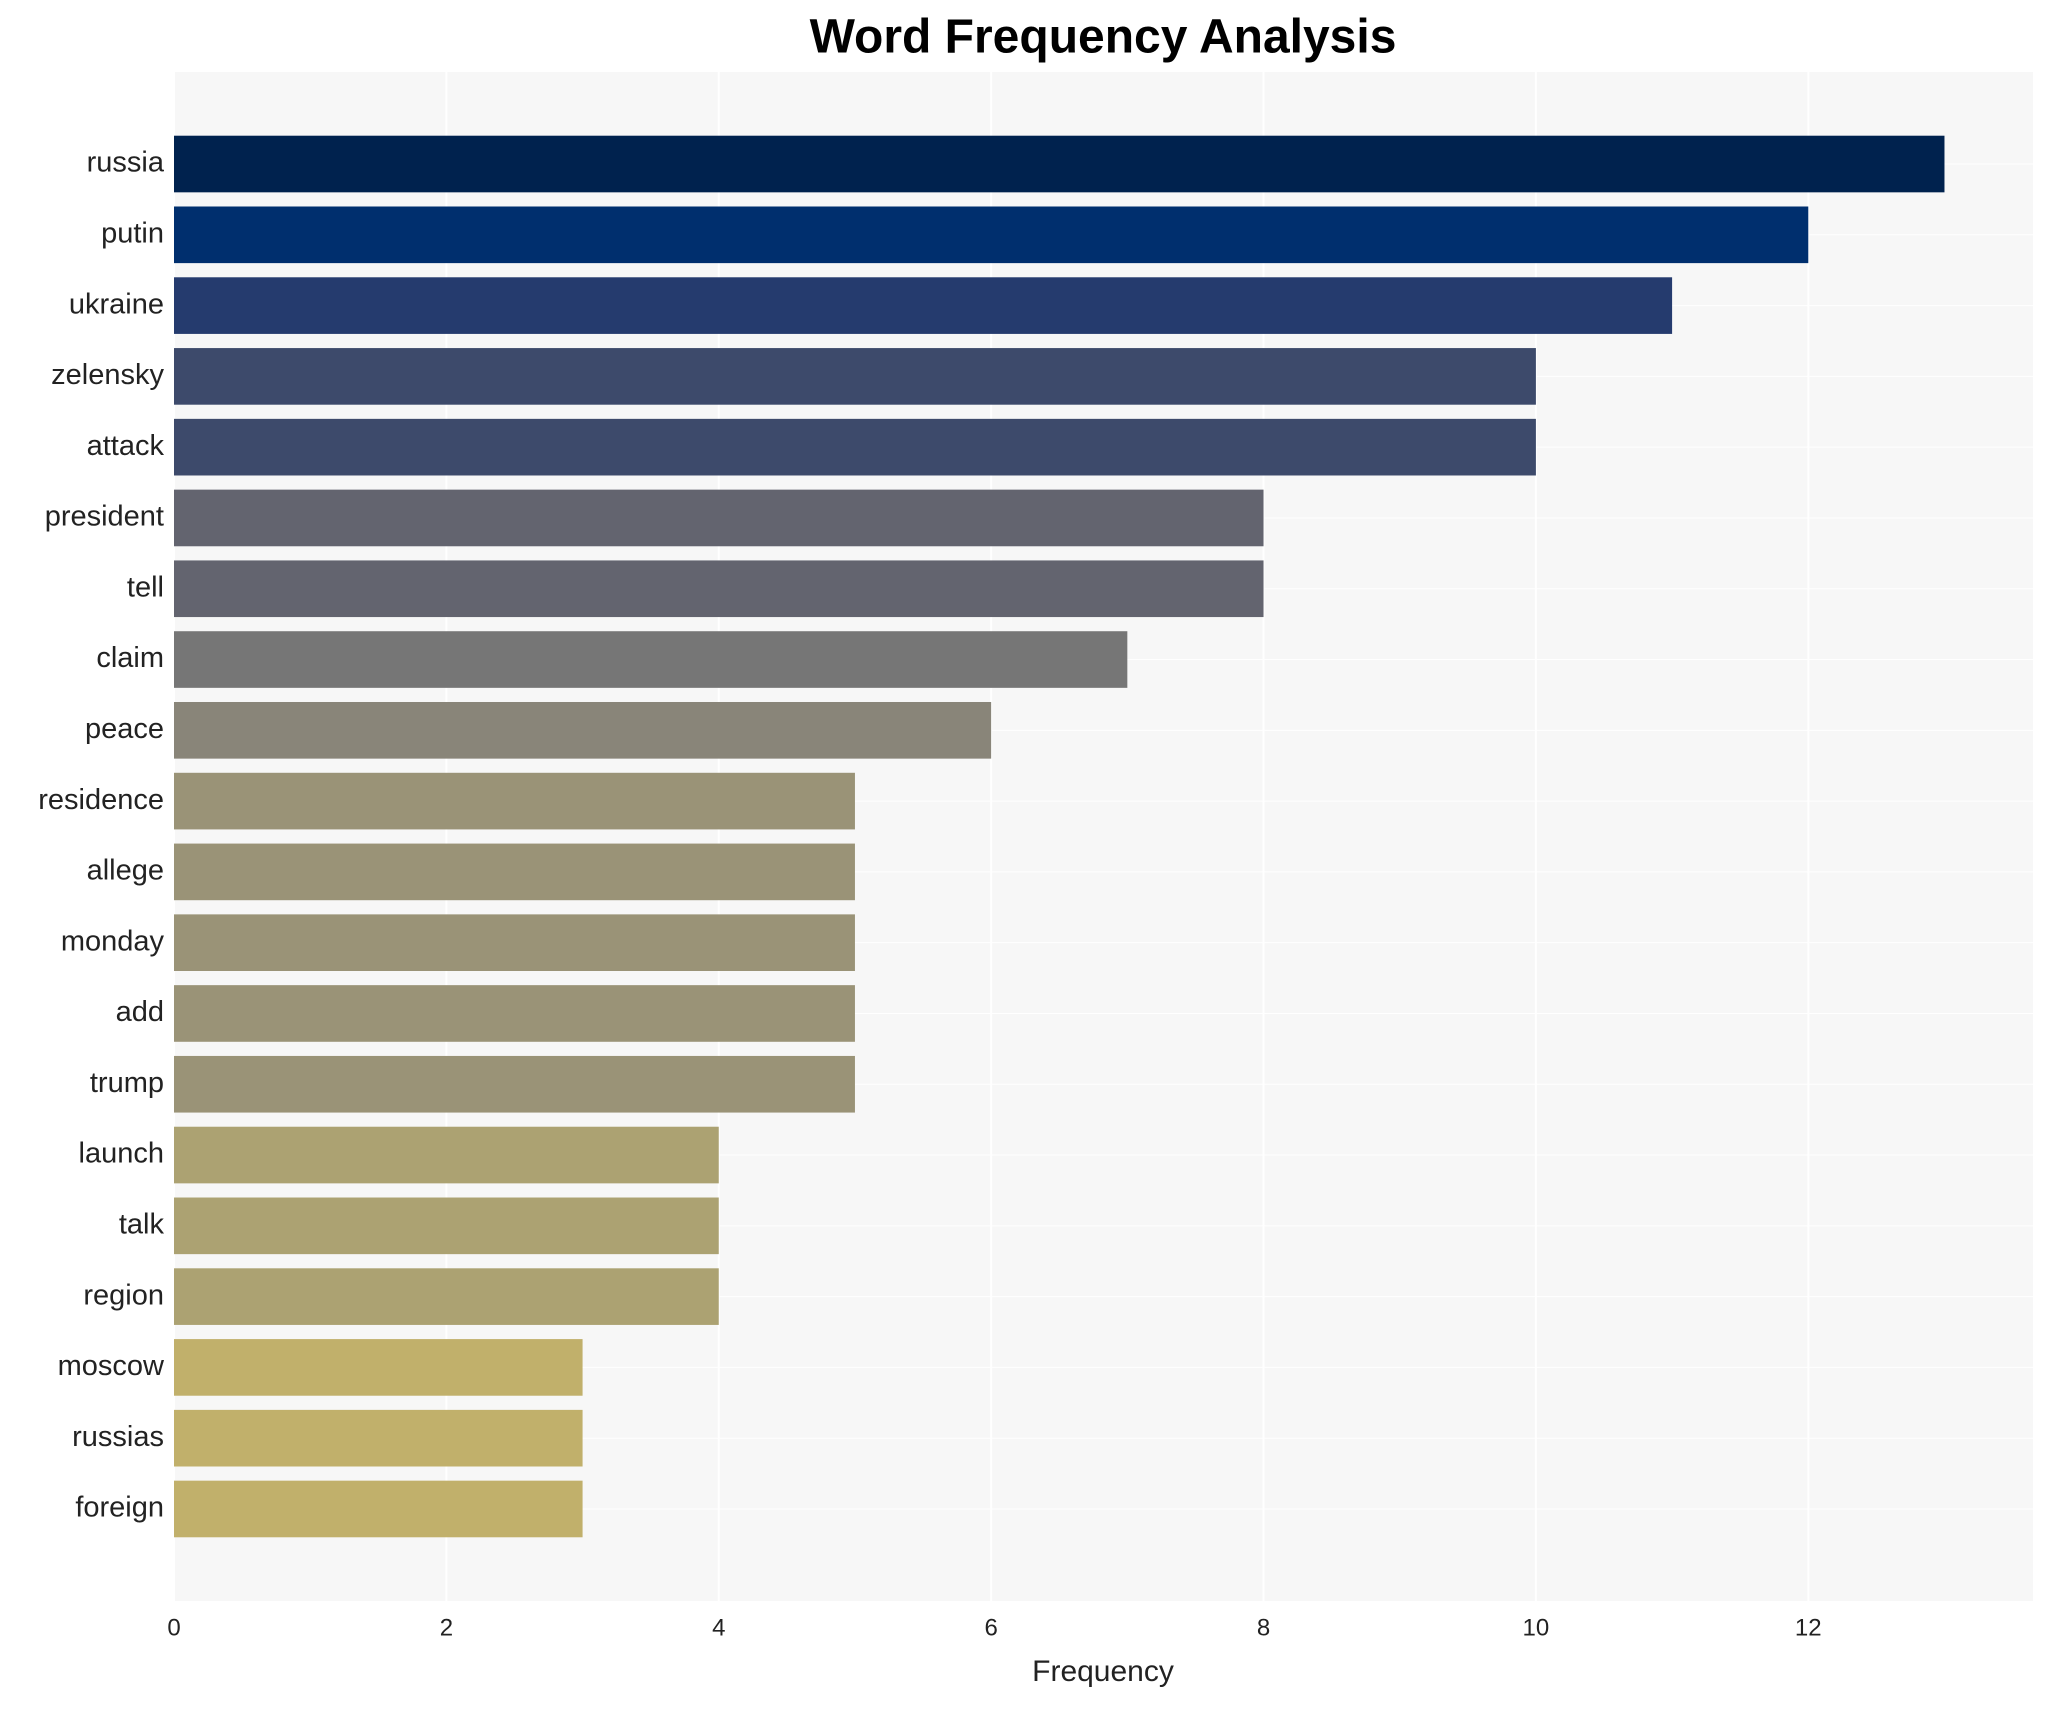 The image size is (2054, 1715). Describe the element at coordinates (113, 941) in the screenshot. I see `y-tick-label: monday` at that location.